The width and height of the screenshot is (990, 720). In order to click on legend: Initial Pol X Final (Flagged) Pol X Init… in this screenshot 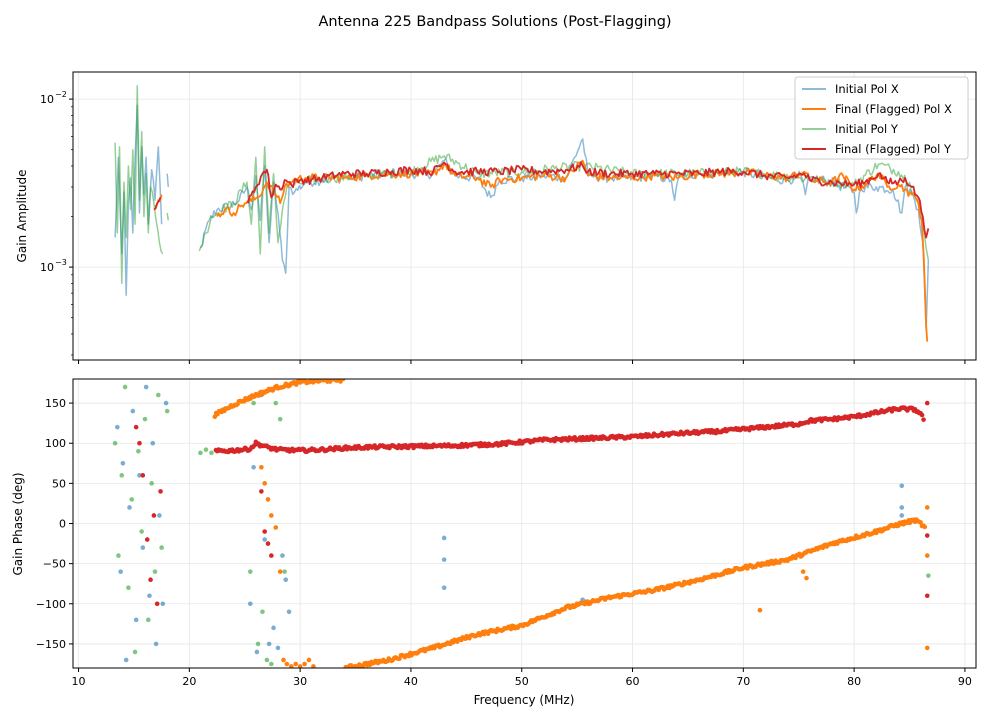, I will do `click(881, 118)`.